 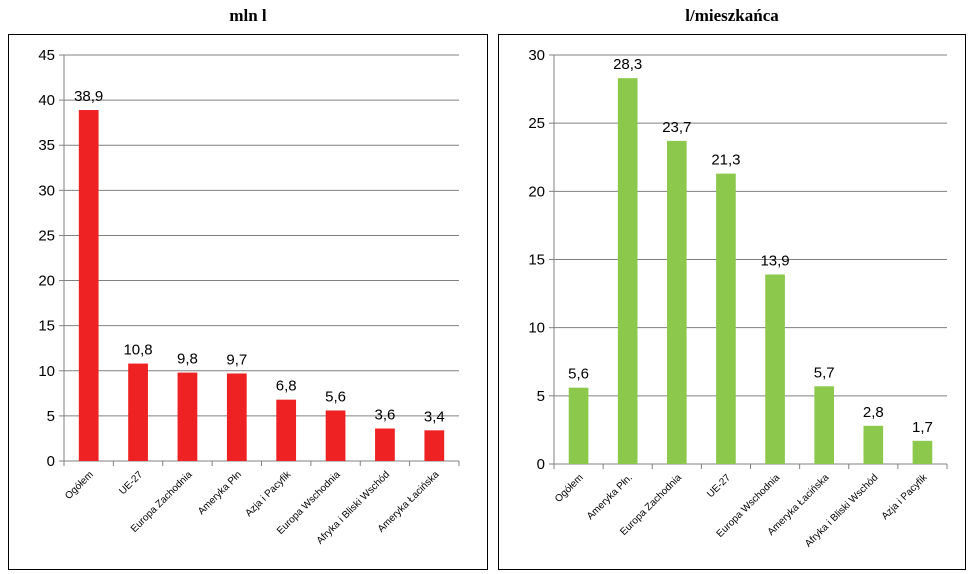 What do you see at coordinates (248, 15) in the screenshot?
I see `chart-title-left: mln l` at bounding box center [248, 15].